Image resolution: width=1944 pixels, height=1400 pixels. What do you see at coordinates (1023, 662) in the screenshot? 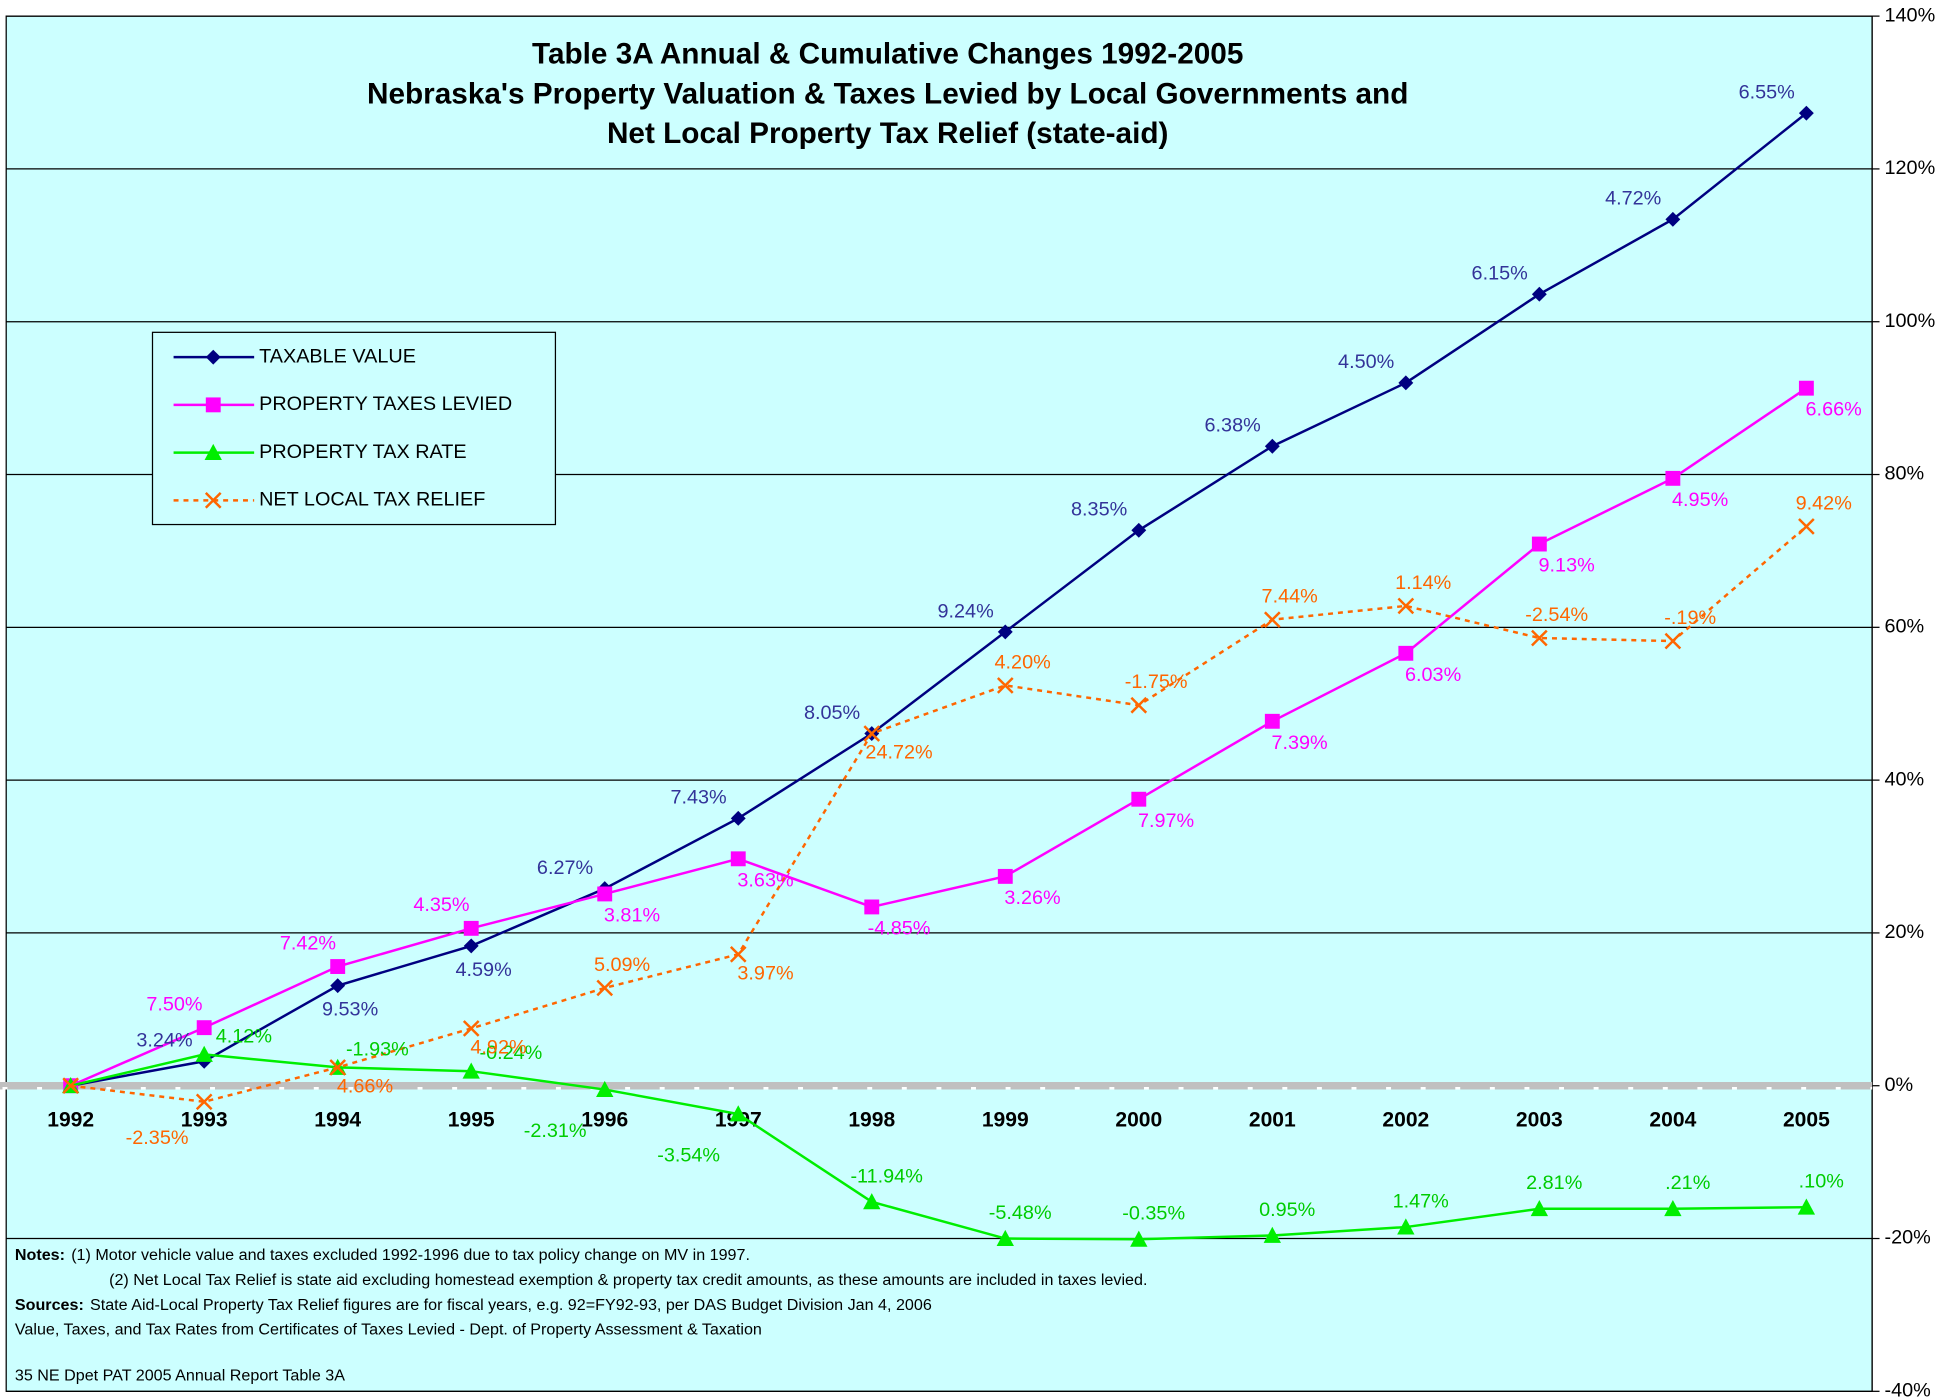
I see `data-label: 4.20%` at bounding box center [1023, 662].